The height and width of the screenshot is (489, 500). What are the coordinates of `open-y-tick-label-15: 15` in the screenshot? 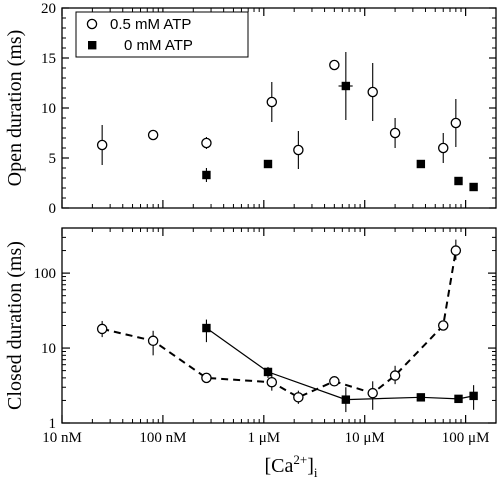 It's located at (48, 59).